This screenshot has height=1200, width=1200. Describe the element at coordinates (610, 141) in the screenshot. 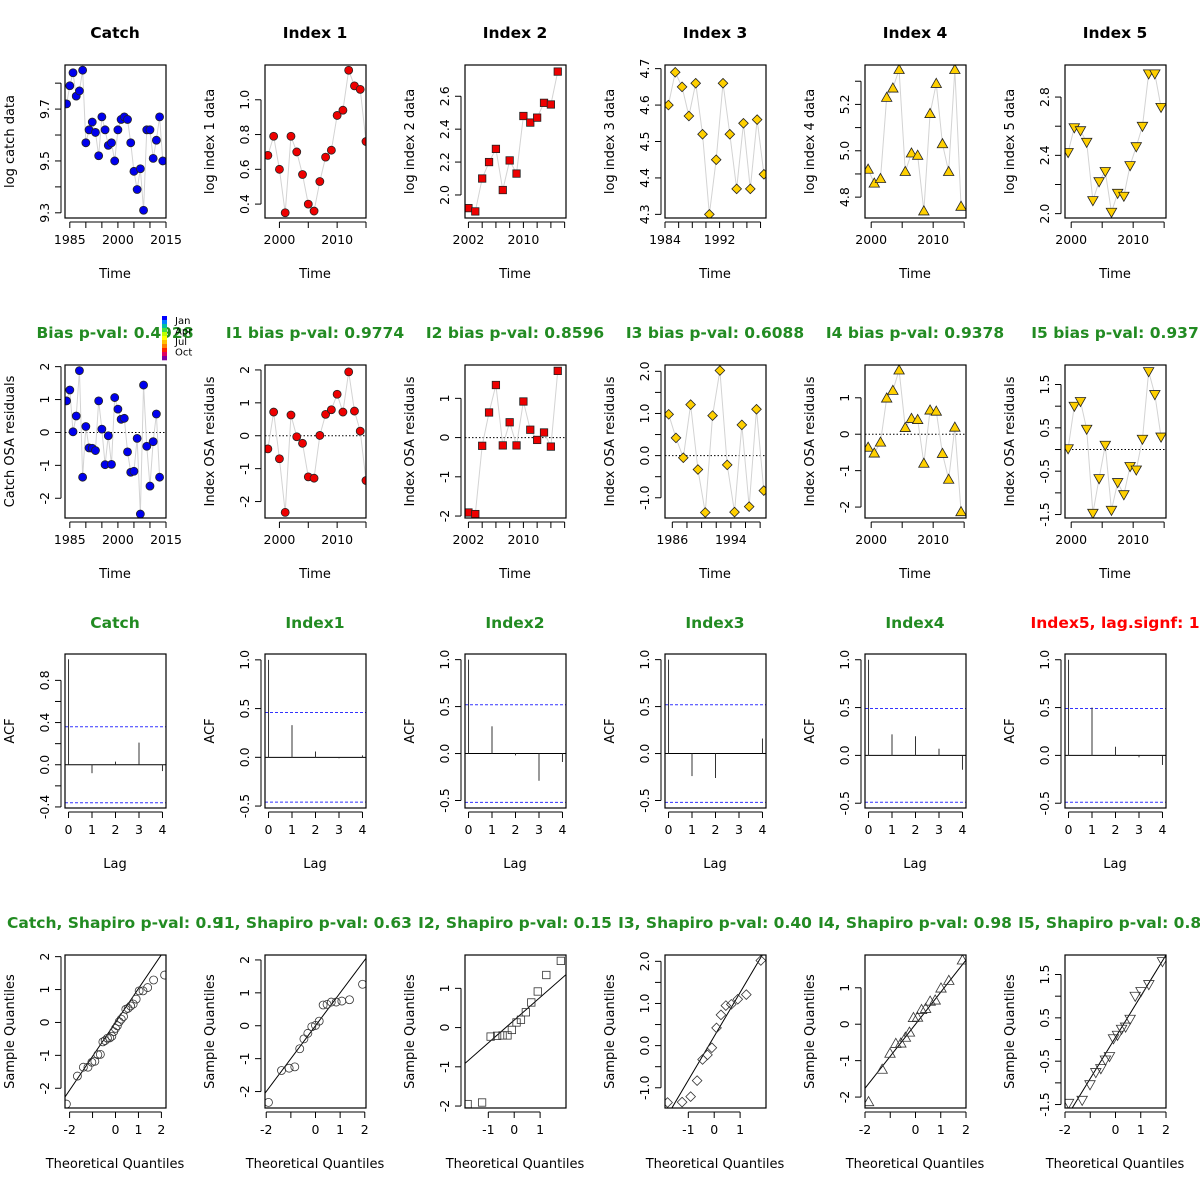

I see `y-axis-label: log index 3 data` at that location.